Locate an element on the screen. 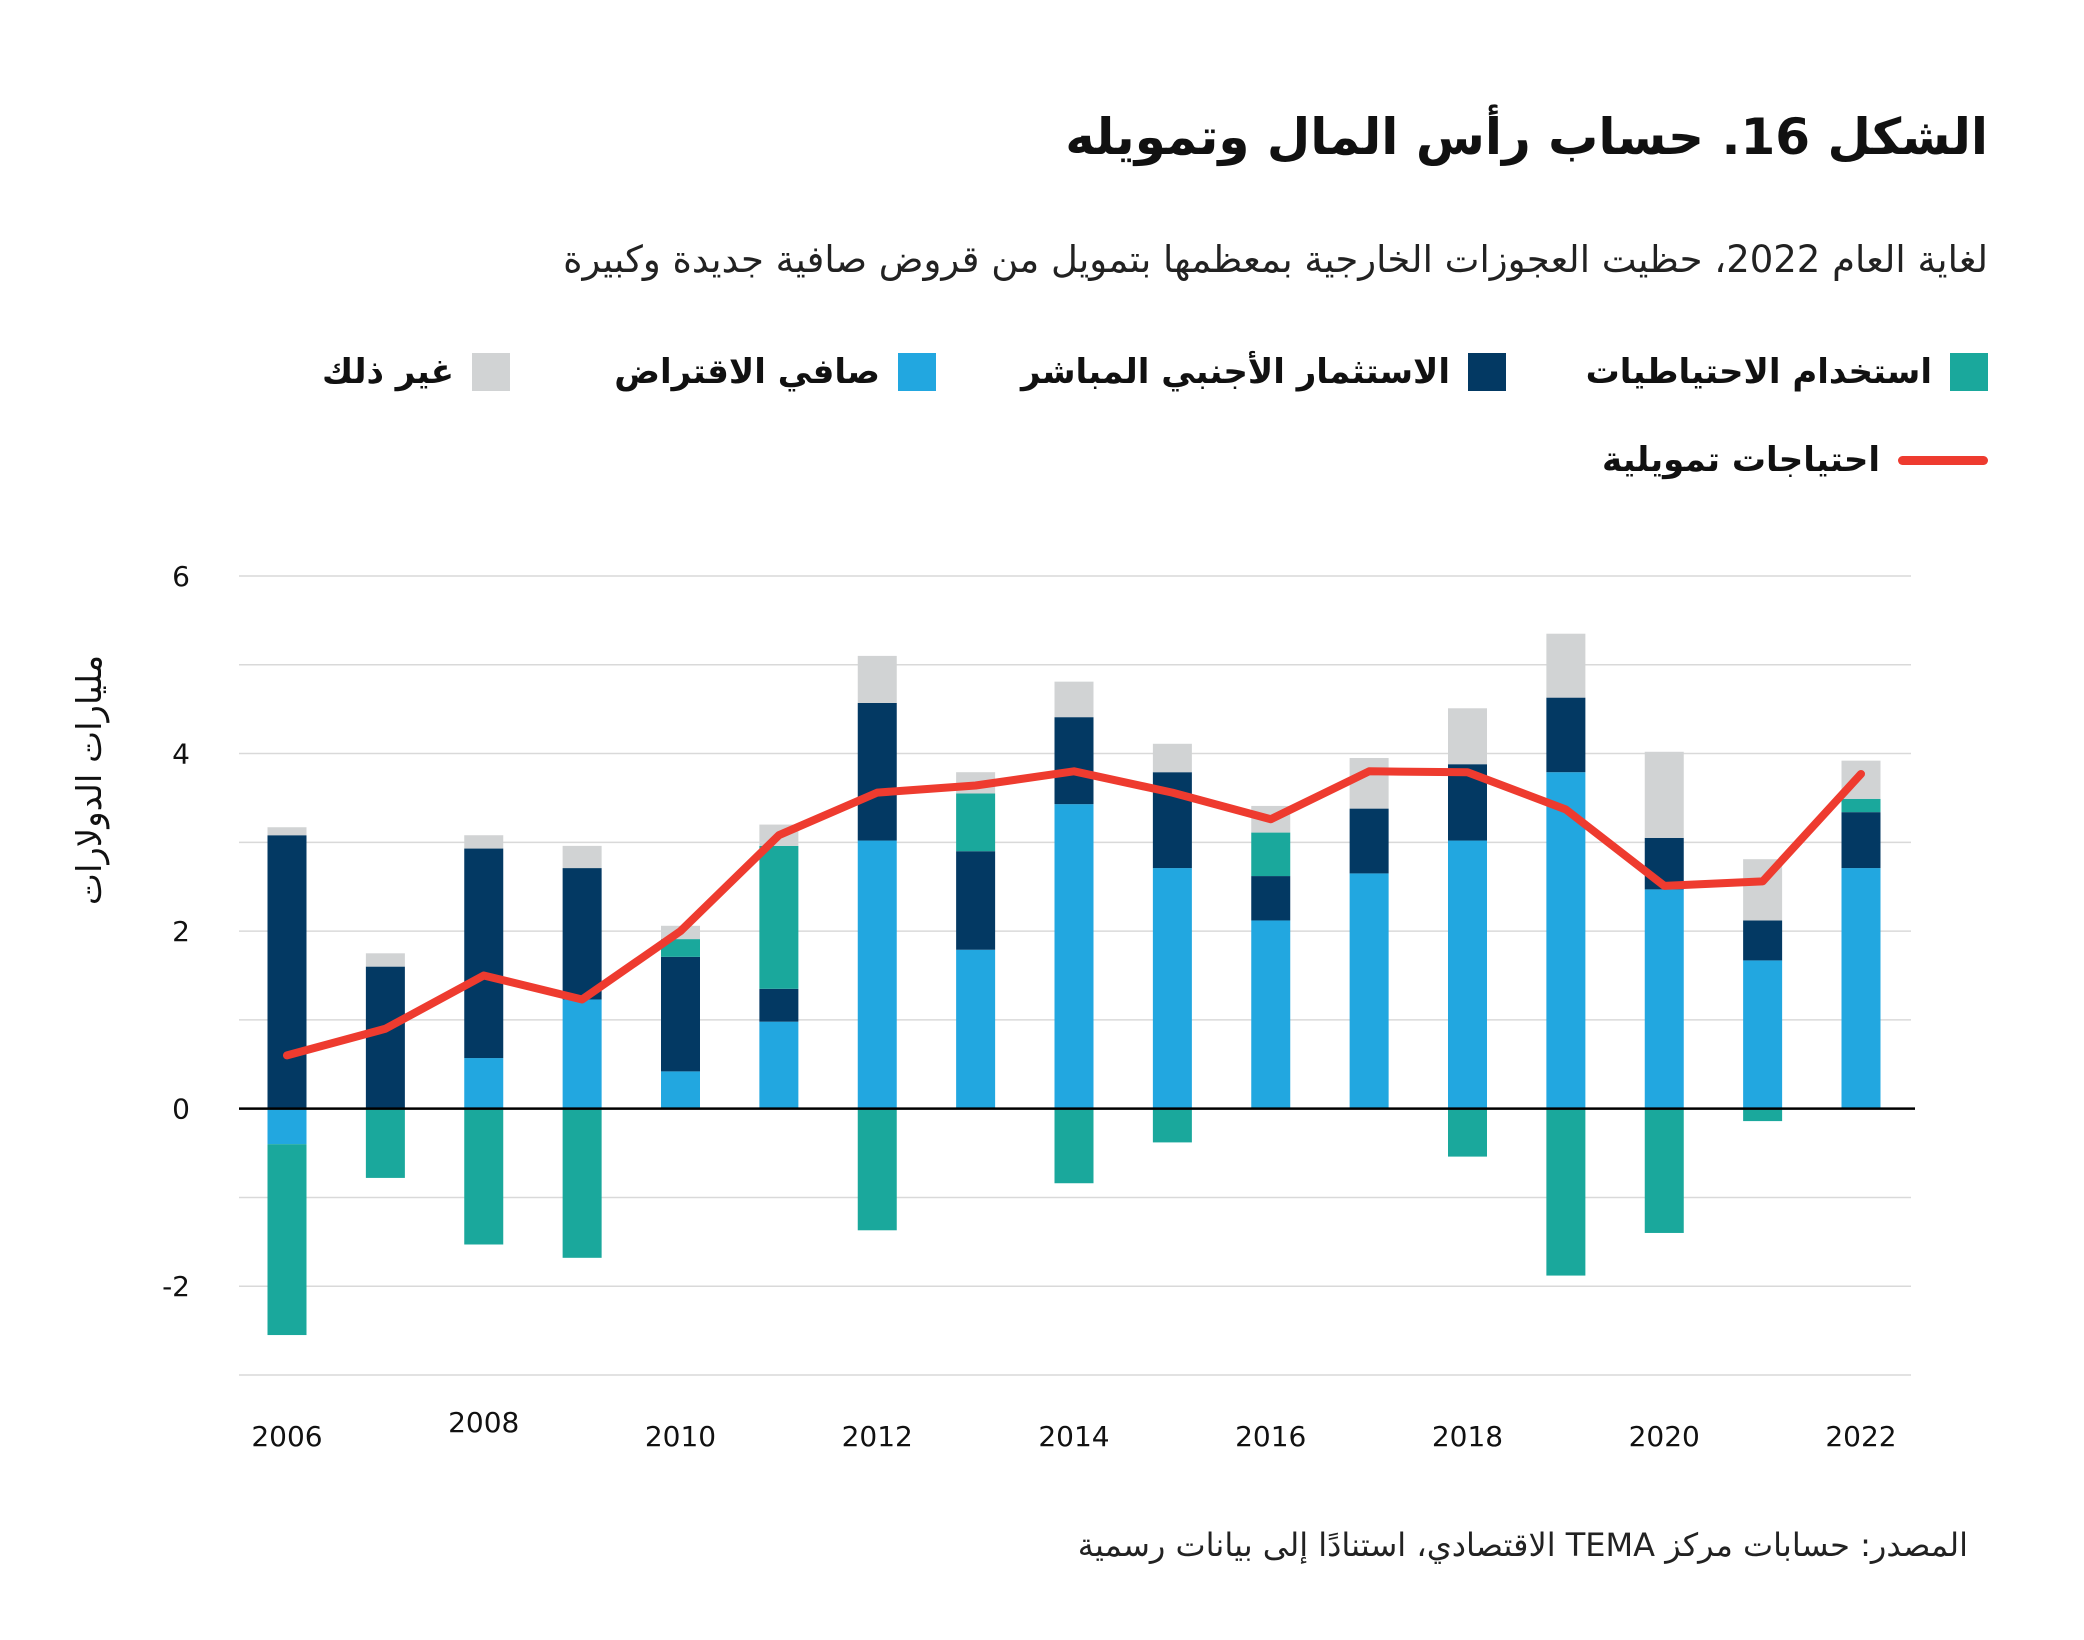  y-tick-label: 0 is located at coordinates (181, 1109).